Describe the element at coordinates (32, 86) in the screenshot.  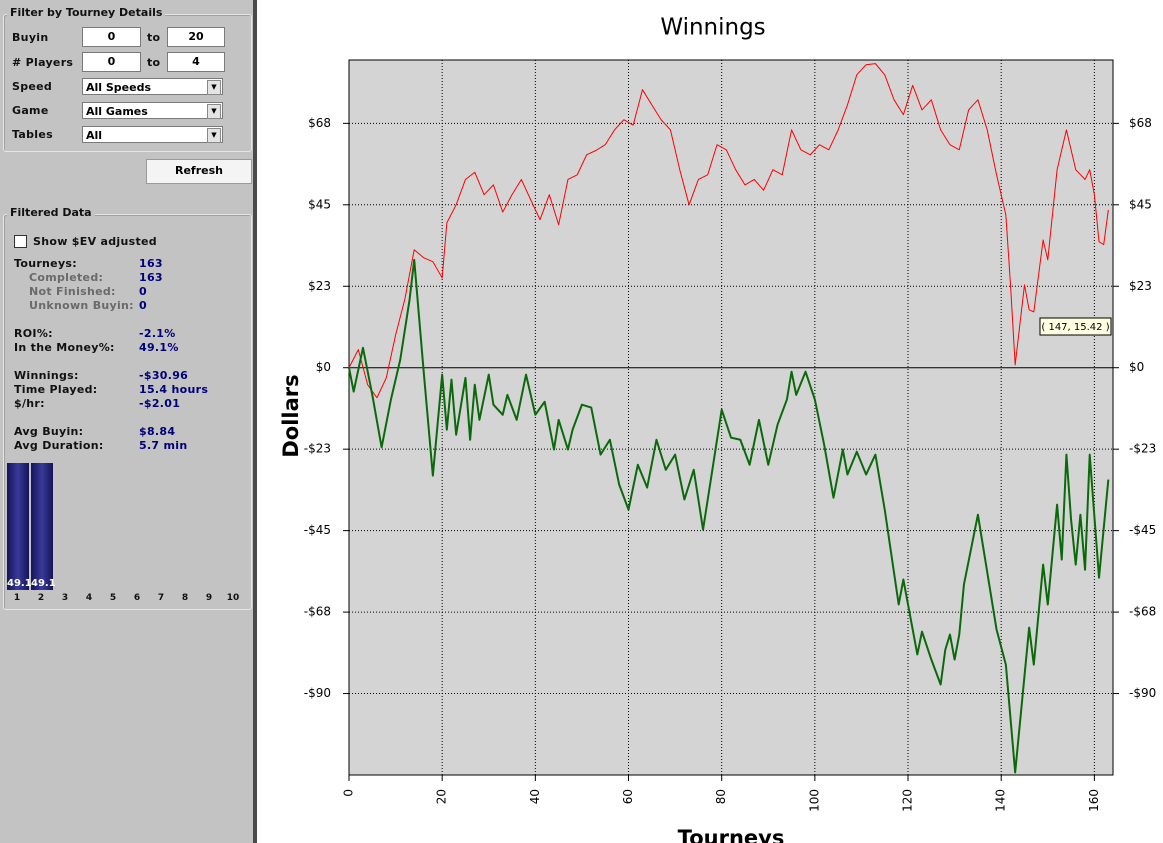
I see `select-label: Speed` at that location.